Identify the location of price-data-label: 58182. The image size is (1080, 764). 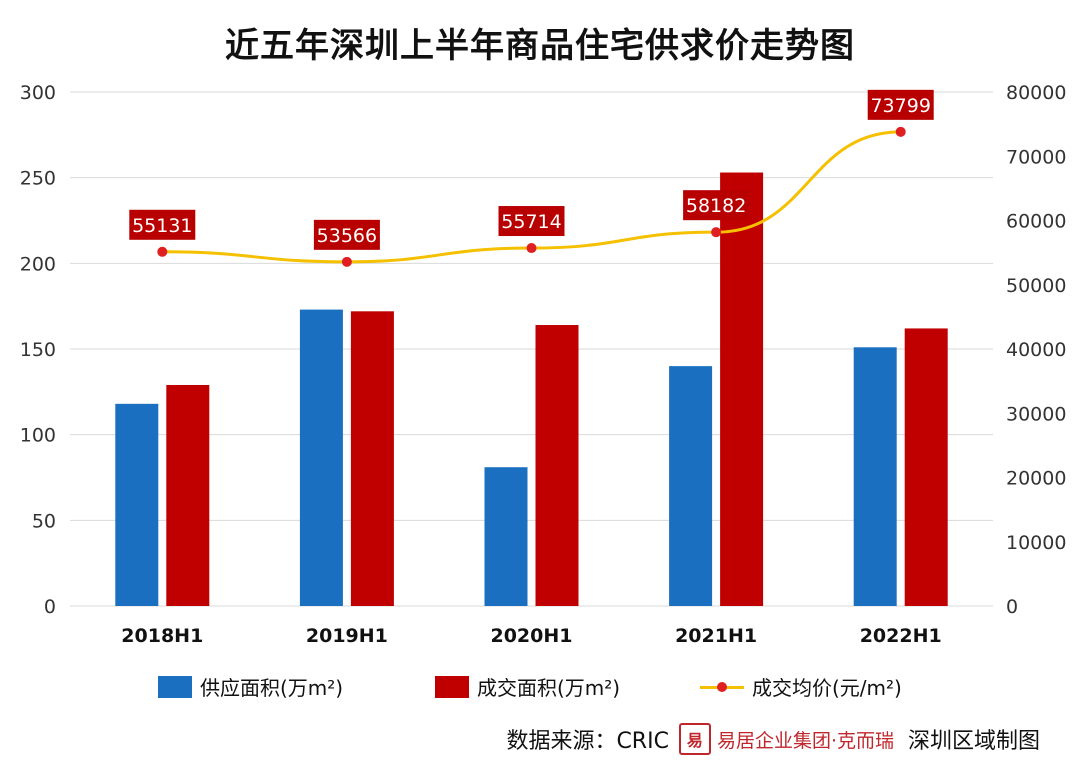
(716, 206).